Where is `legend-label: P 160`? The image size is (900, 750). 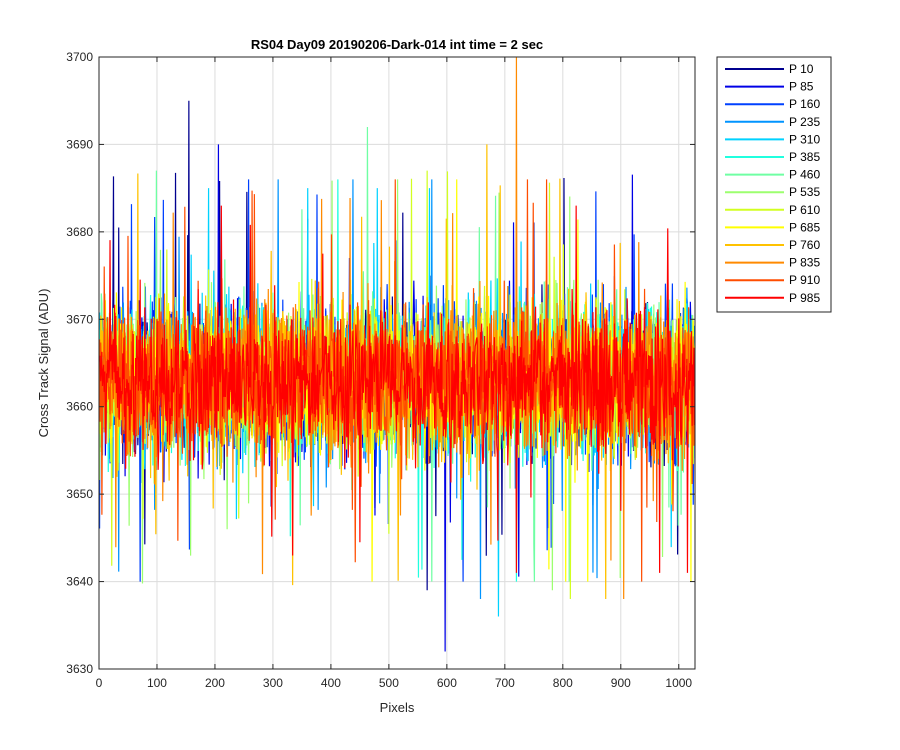
legend-label: P 160 is located at coordinates (804, 104).